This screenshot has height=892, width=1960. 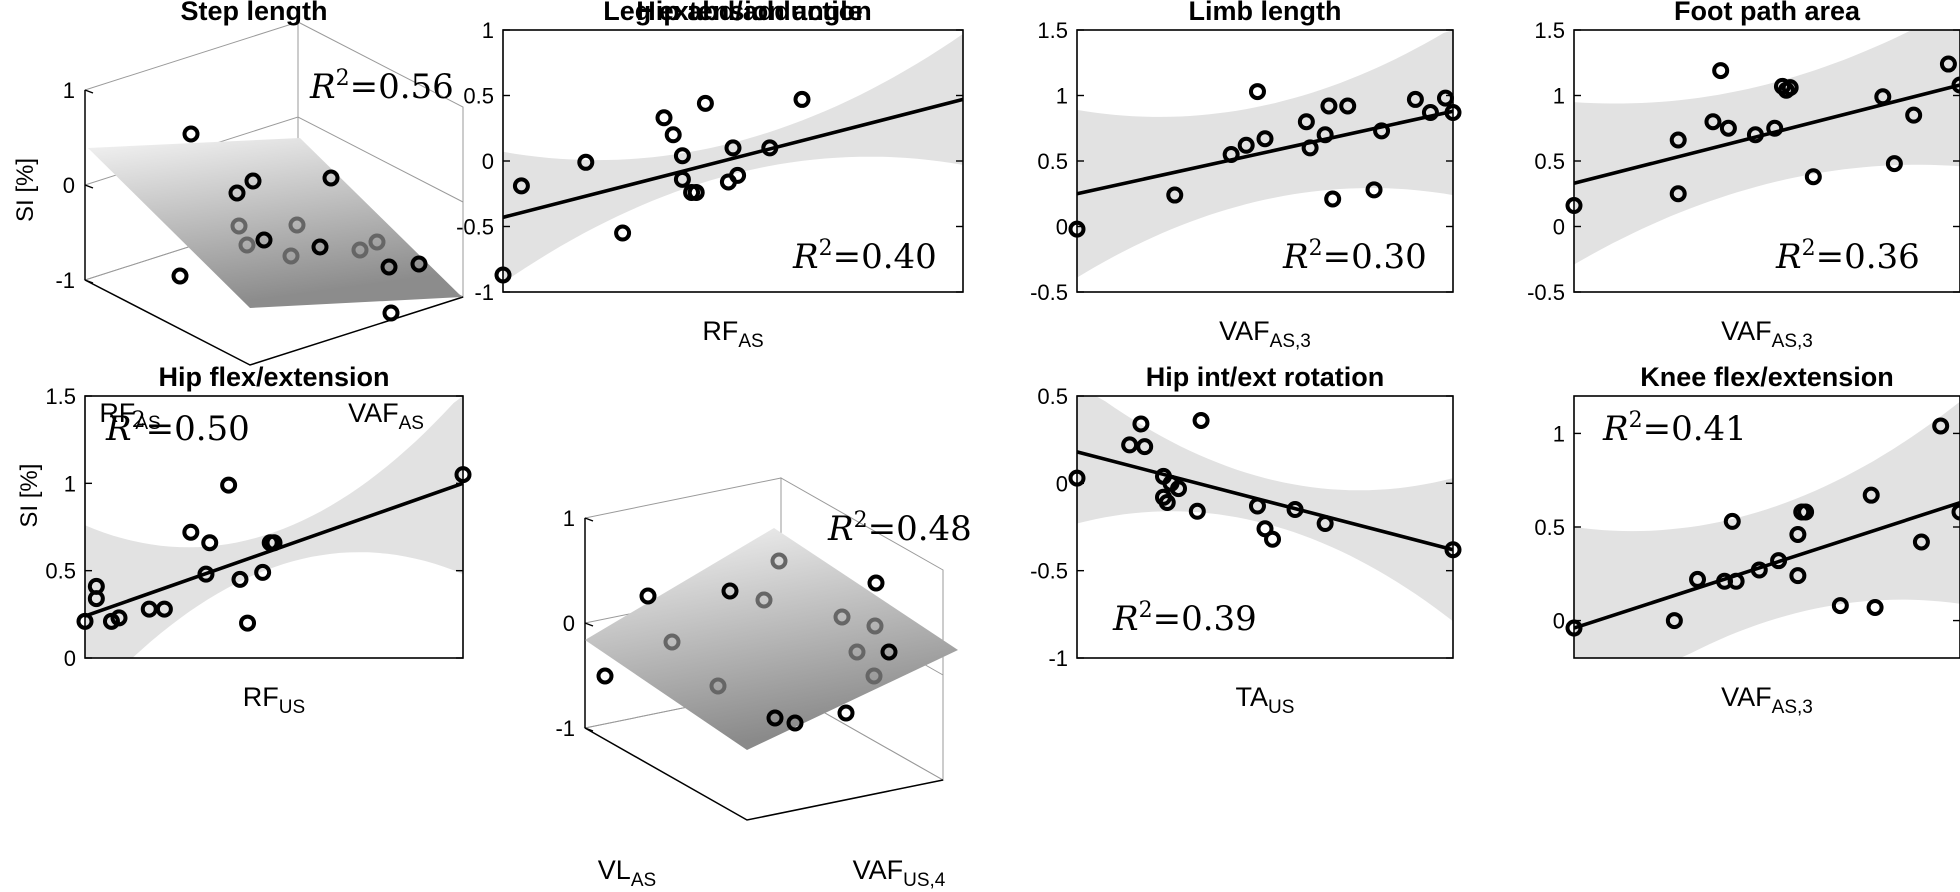 I want to click on y-tick-label: 1, so click(x=70, y=483).